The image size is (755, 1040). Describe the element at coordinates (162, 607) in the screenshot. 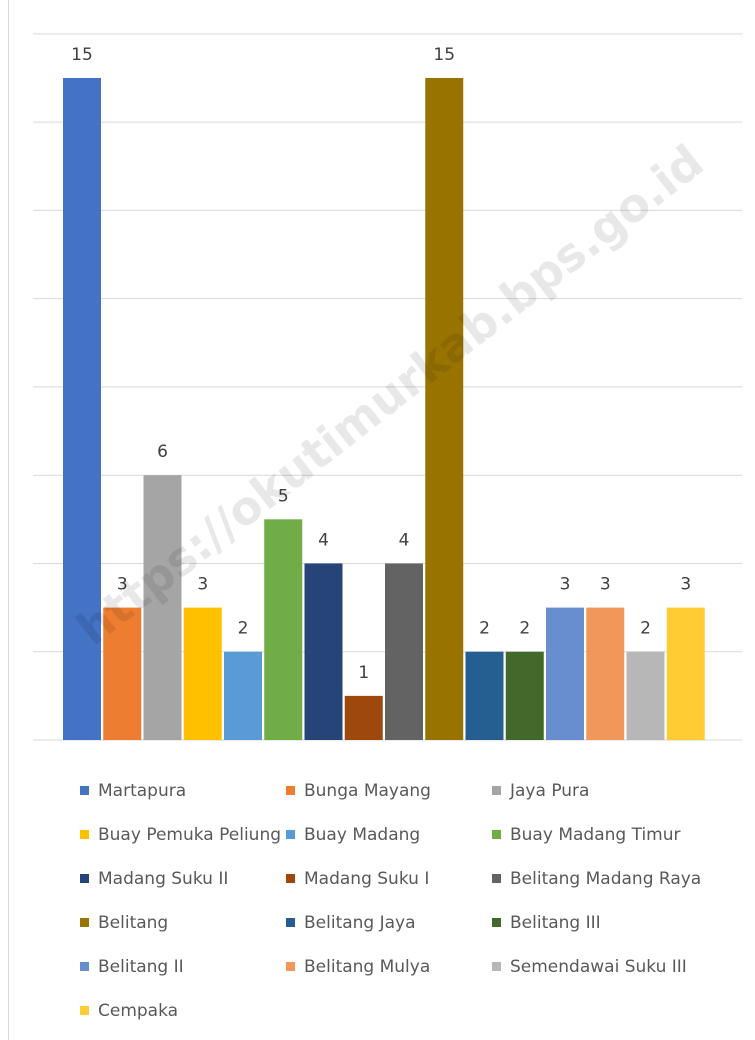

I see `bar-jaya-pura` at that location.